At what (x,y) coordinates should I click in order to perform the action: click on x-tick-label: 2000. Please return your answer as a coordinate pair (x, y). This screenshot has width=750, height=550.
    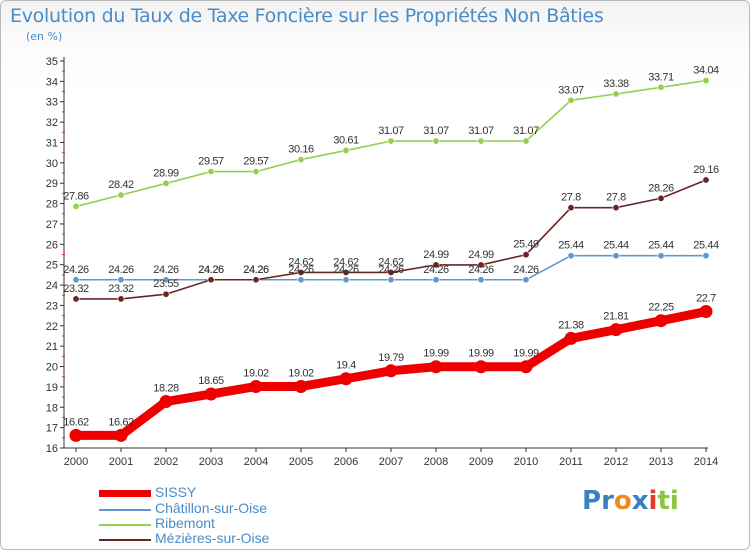
    Looking at the image, I should click on (76, 462).